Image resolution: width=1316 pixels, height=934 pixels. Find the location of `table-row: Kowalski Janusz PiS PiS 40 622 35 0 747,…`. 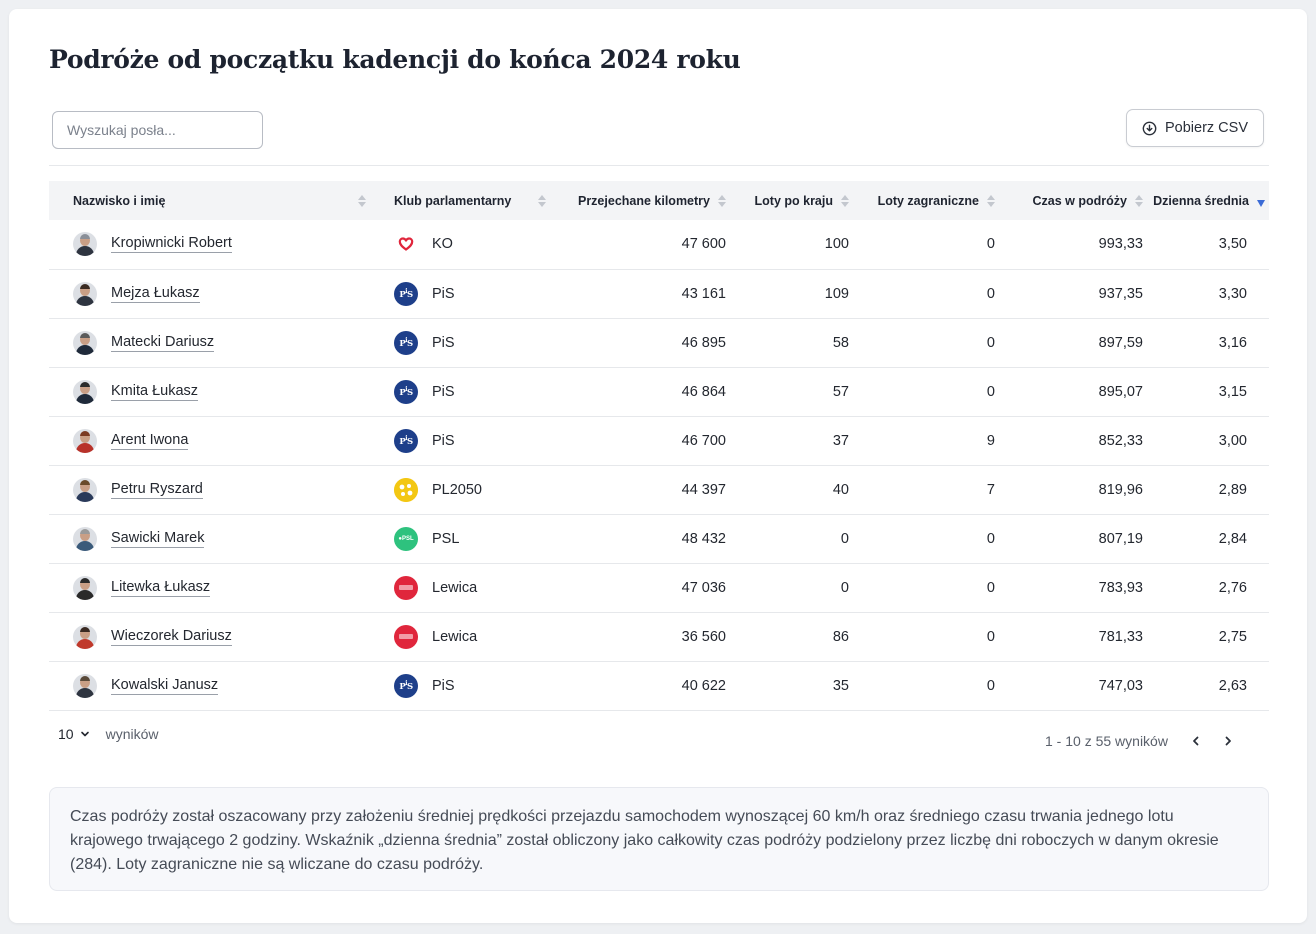

table-row: Kowalski Janusz PiS PiS 40 622 35 0 747,… is located at coordinates (659, 685).